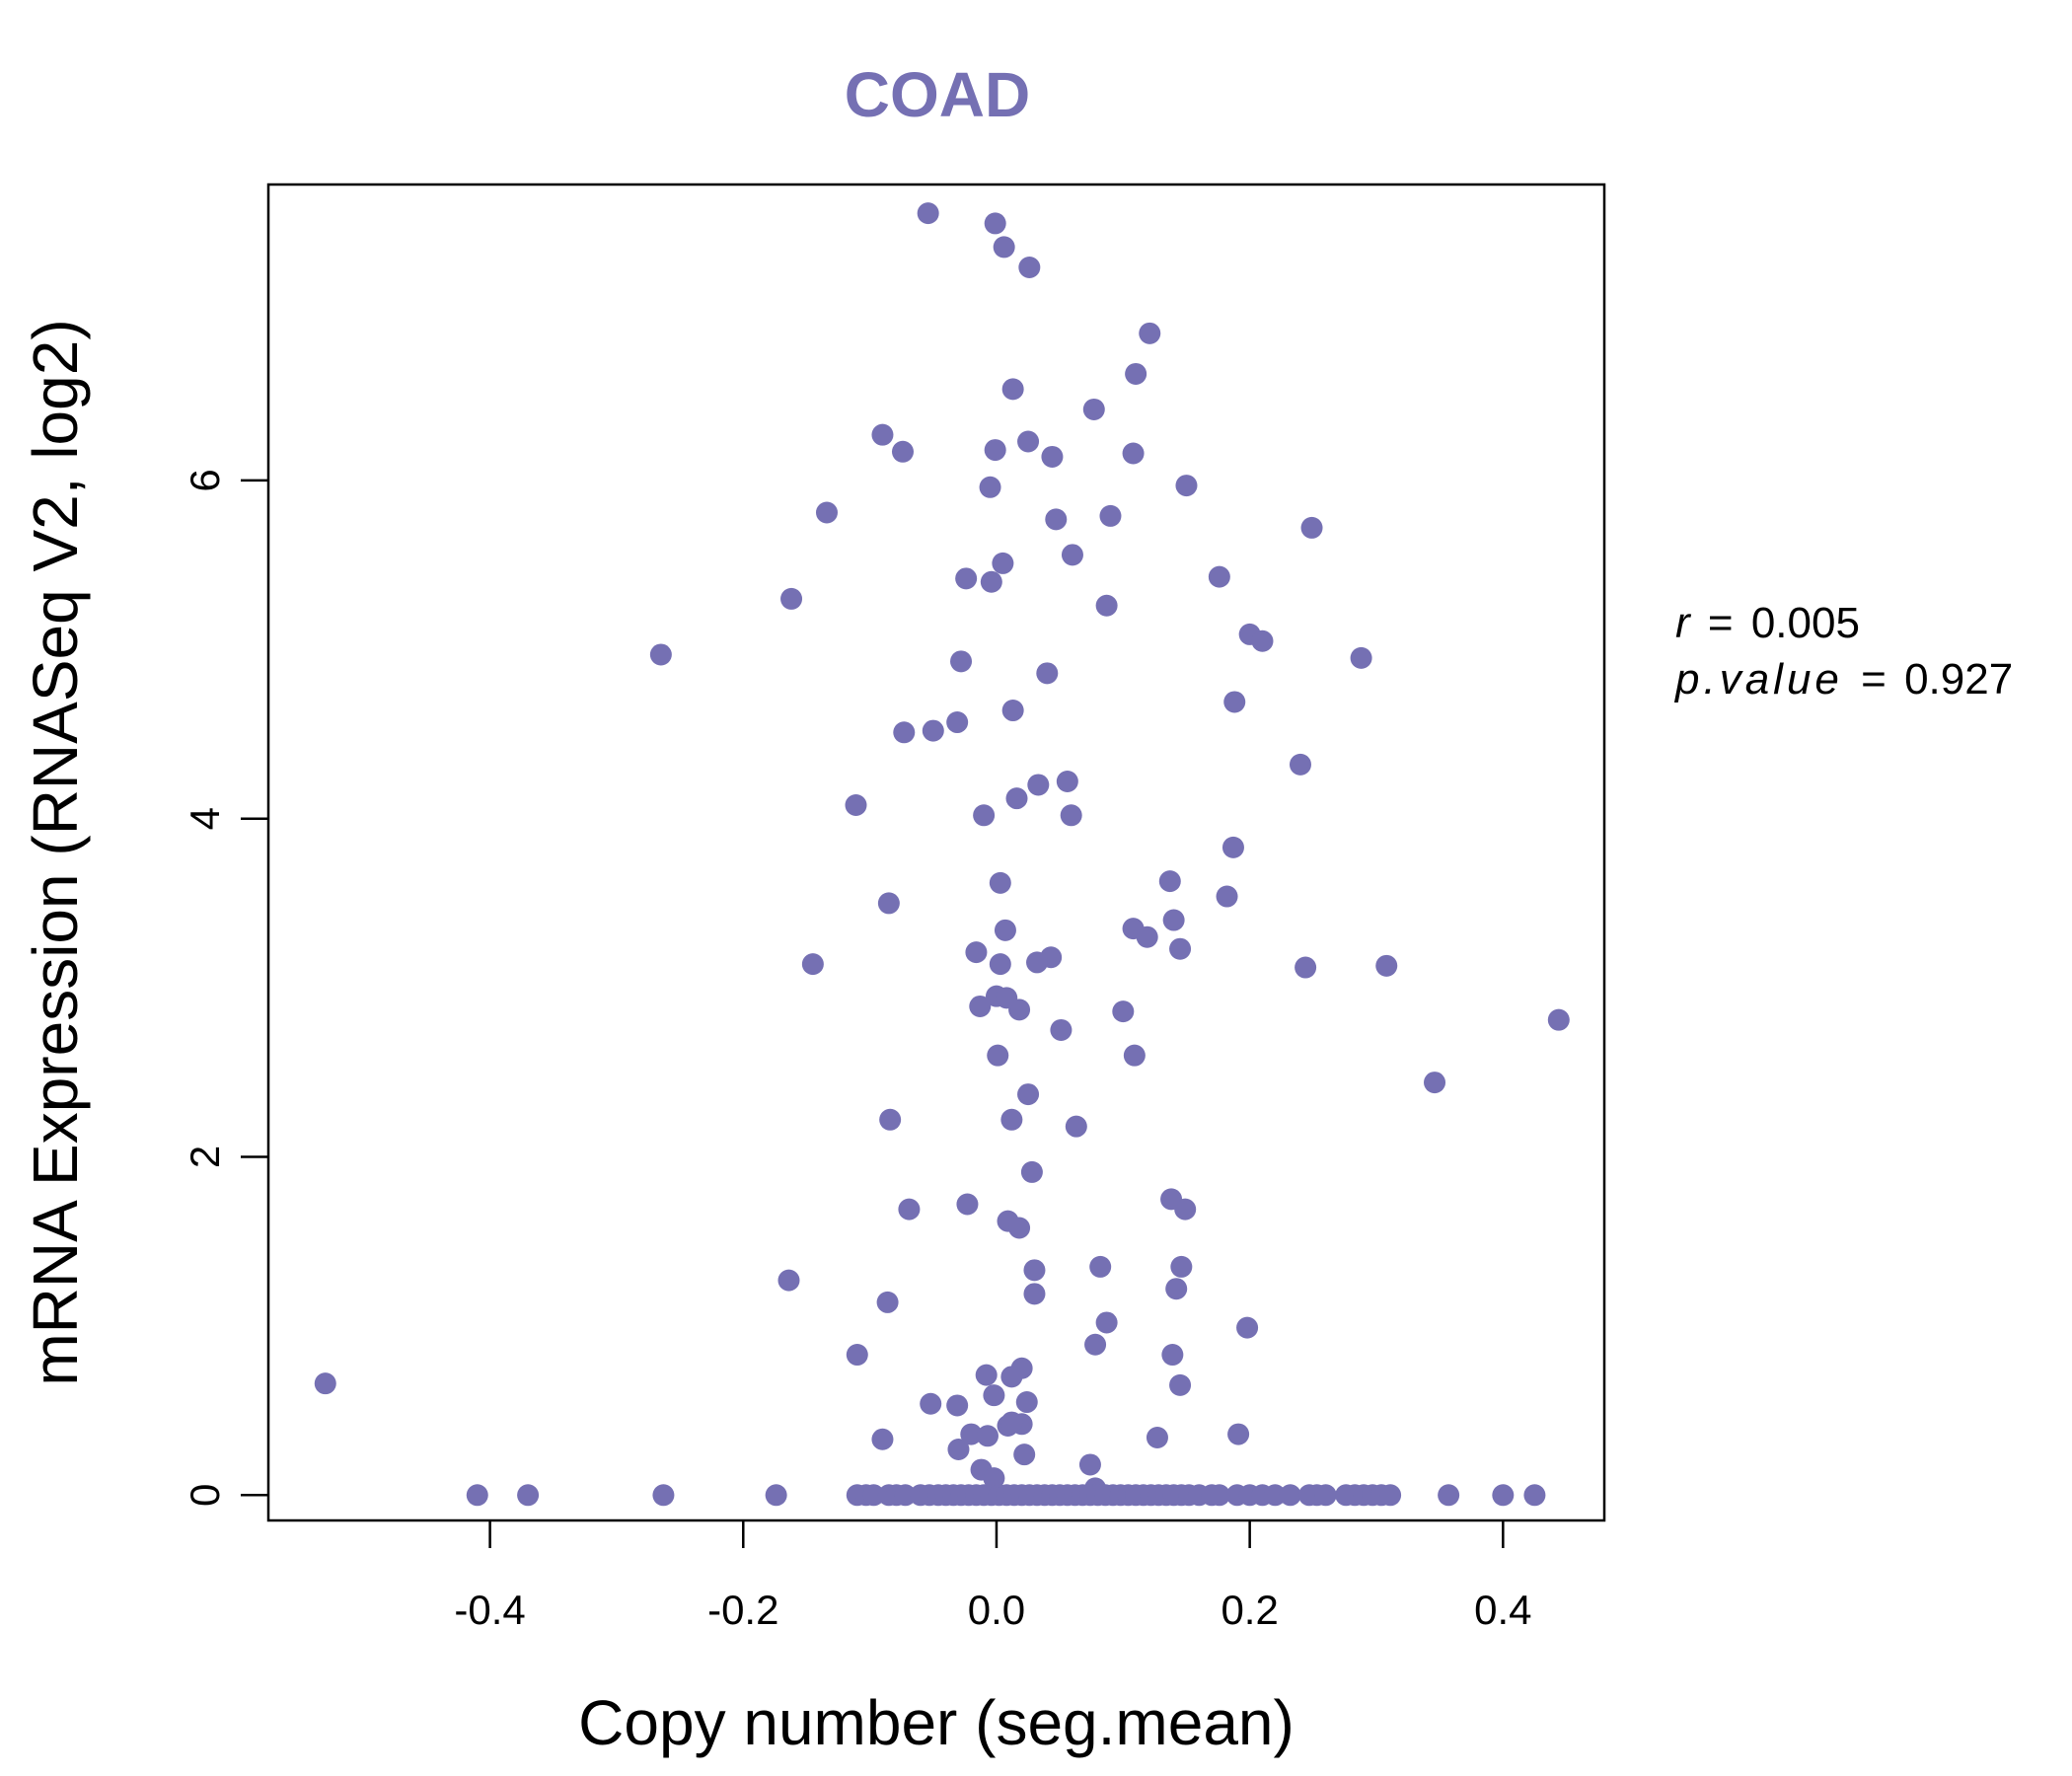 The image size is (2072, 1776). What do you see at coordinates (1874, 679) in the screenshot?
I see `p-equals: =` at bounding box center [1874, 679].